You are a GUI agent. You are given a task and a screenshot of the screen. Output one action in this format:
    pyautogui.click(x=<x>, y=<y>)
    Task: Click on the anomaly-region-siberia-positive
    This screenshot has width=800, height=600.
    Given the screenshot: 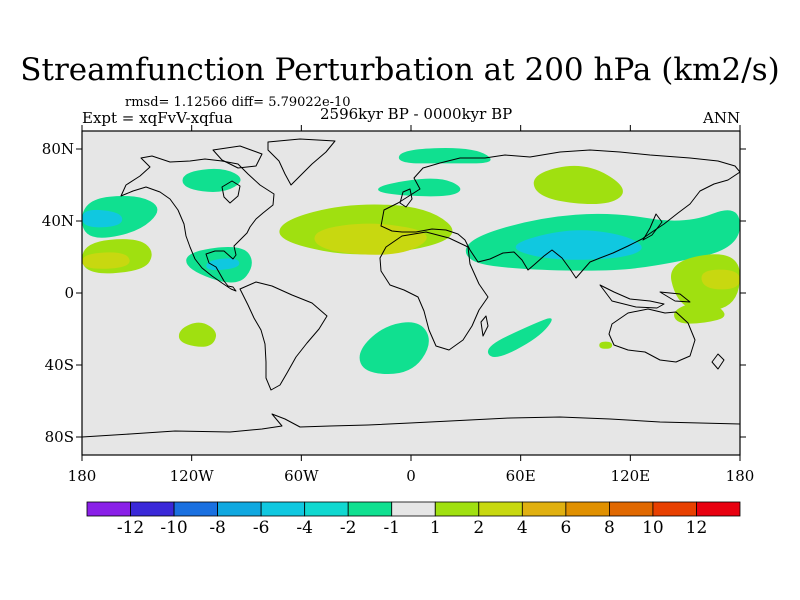 What is the action you would take?
    pyautogui.click(x=578, y=185)
    